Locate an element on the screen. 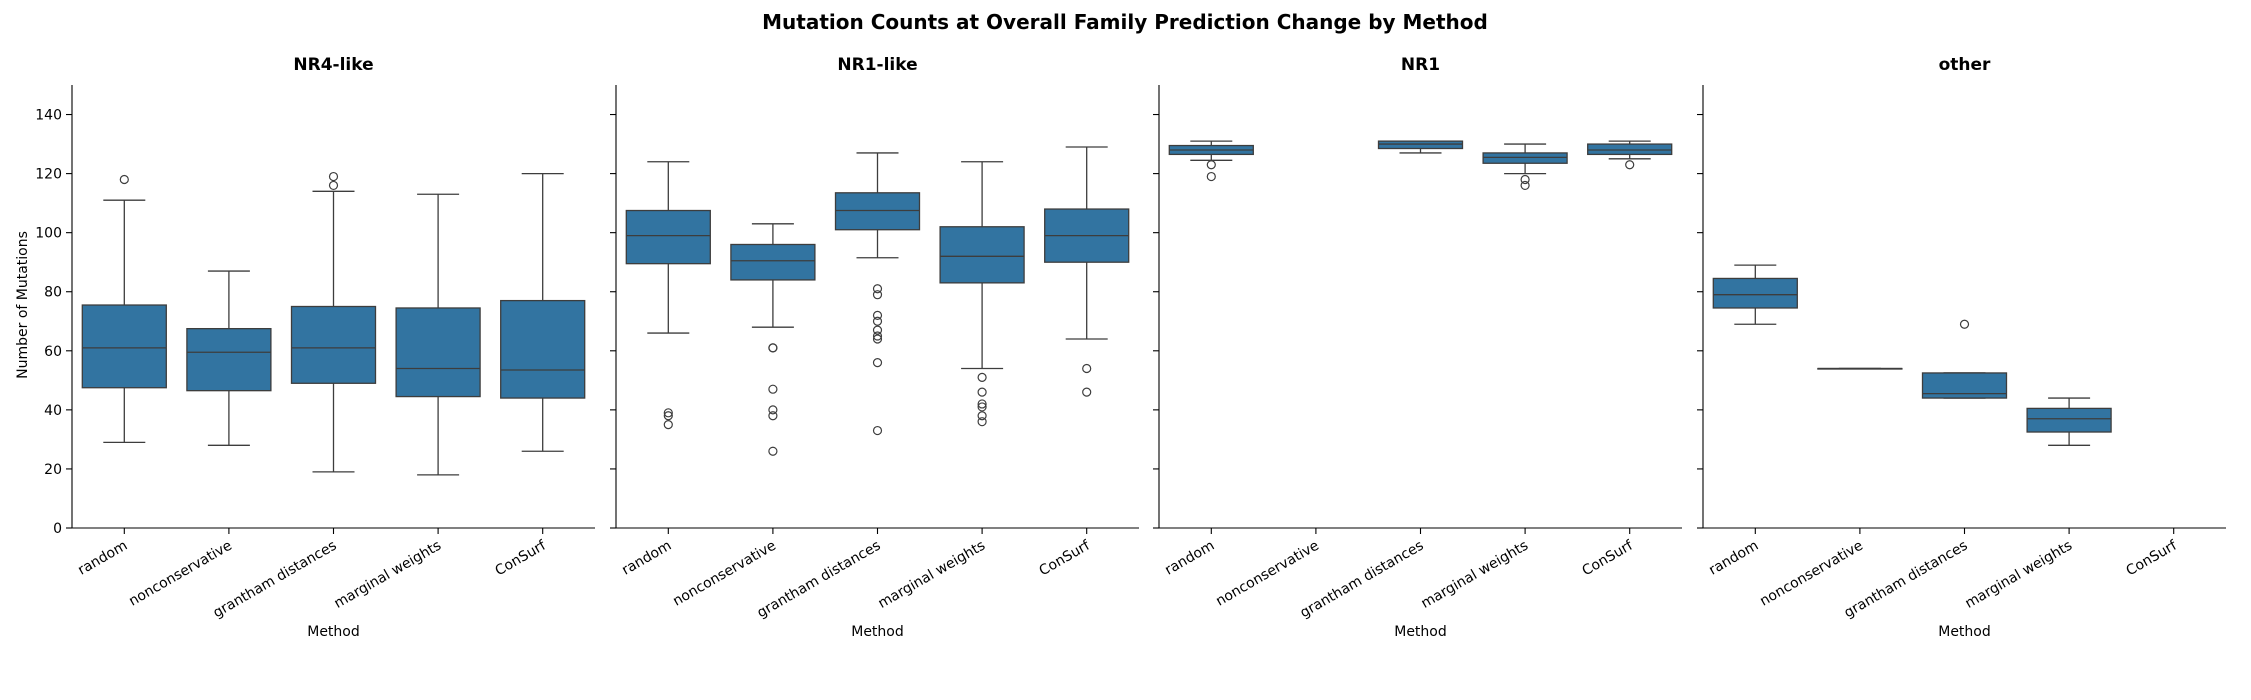 Image resolution: width=2251 pixels, height=700 pixels. y-tick-label: 80 is located at coordinates (53, 293).